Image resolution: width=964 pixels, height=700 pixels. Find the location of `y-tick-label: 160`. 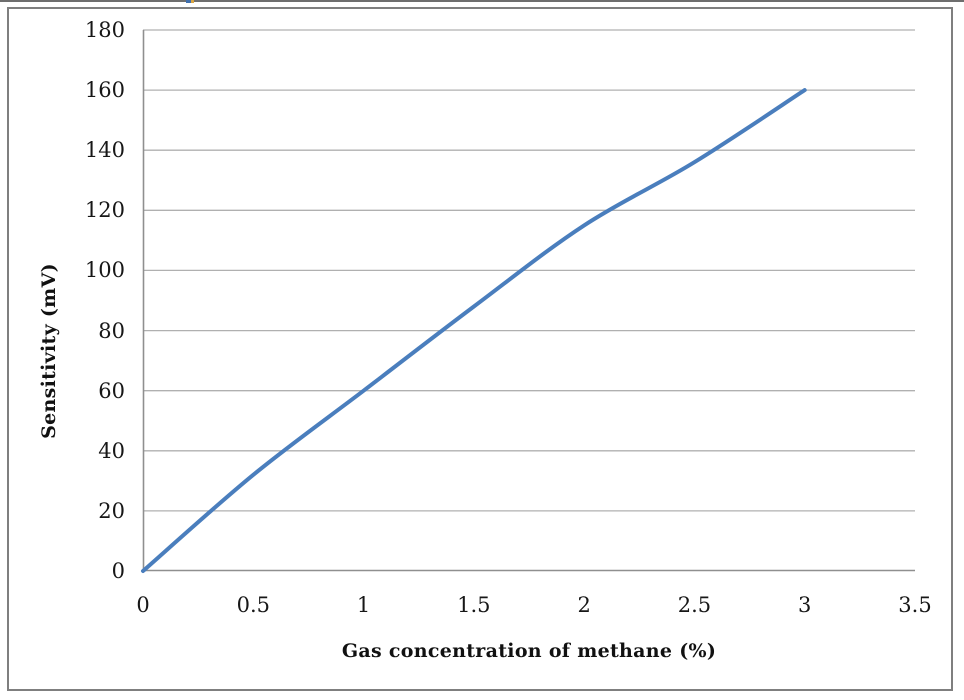

y-tick-label: 160 is located at coordinates (104, 90).